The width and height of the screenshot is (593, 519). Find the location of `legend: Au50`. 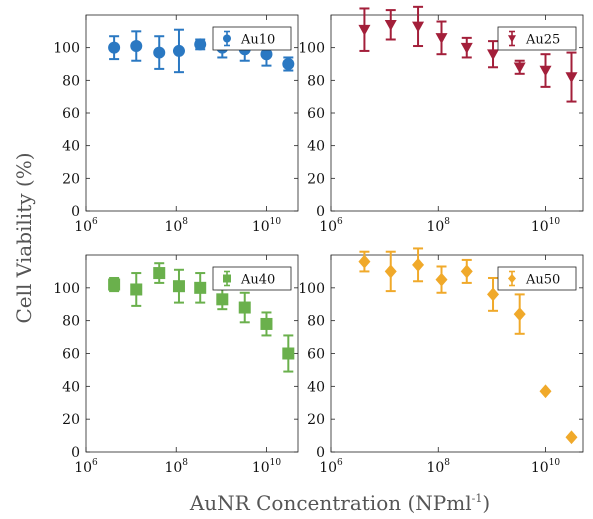

legend: Au50 is located at coordinates (537, 278).